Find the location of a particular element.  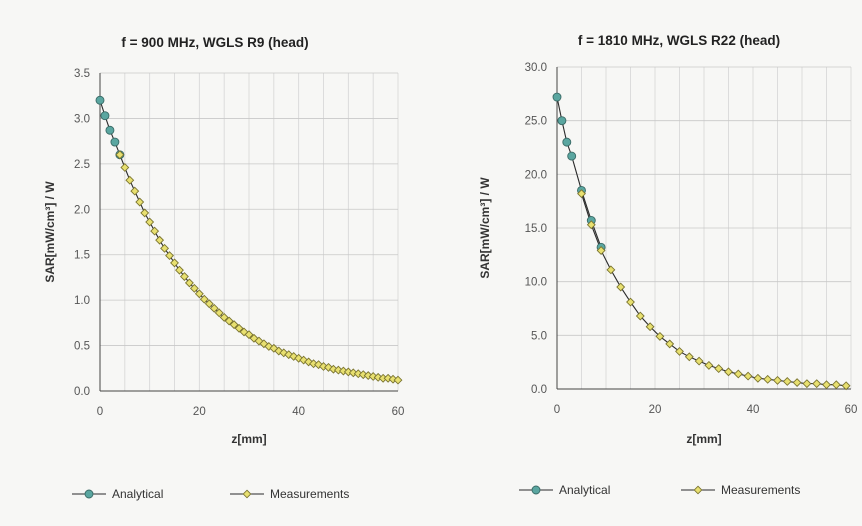

y-tick-label: 1.0 is located at coordinates (82, 301).